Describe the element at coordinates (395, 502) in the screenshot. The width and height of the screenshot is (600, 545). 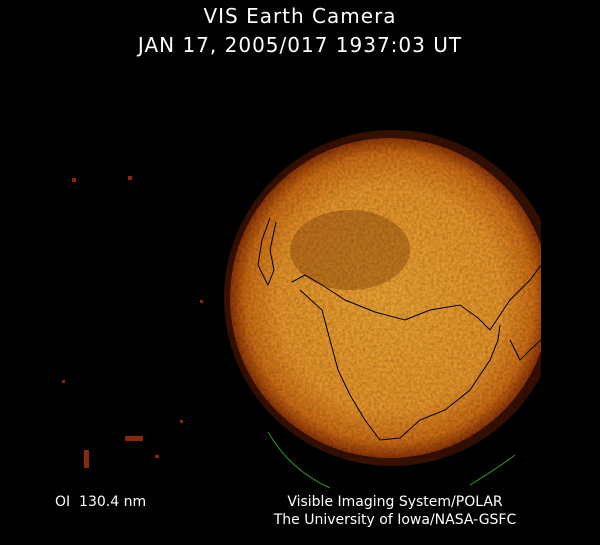
I see `credit-line-1: Visible Imaging System/POLAR` at that location.